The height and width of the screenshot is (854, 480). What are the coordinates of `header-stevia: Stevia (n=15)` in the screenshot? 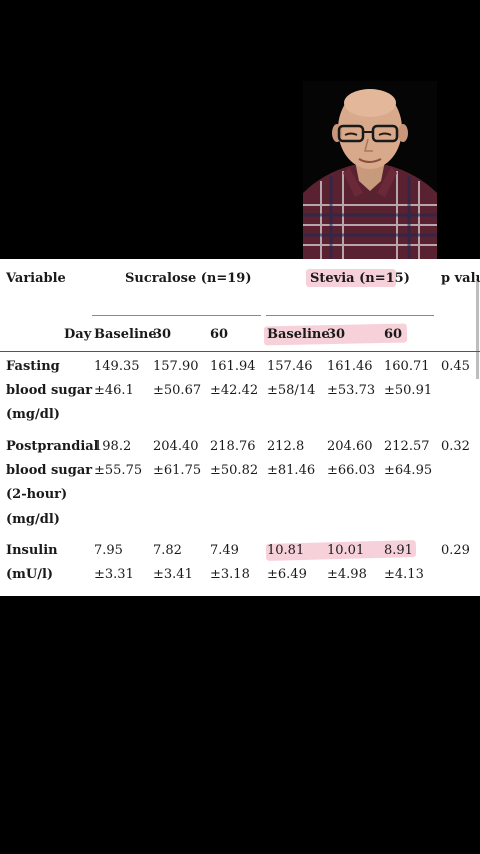 It's located at (360, 278).